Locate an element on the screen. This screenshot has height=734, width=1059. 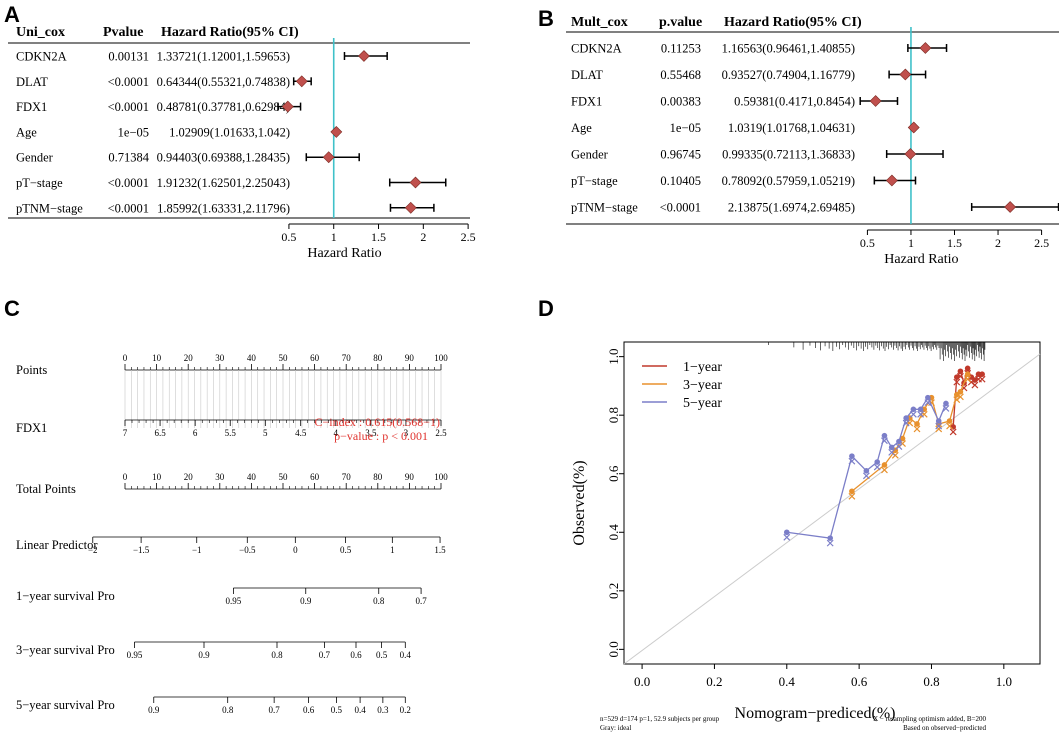
nomogram-tick-label: 0 is located at coordinates (125, 358).